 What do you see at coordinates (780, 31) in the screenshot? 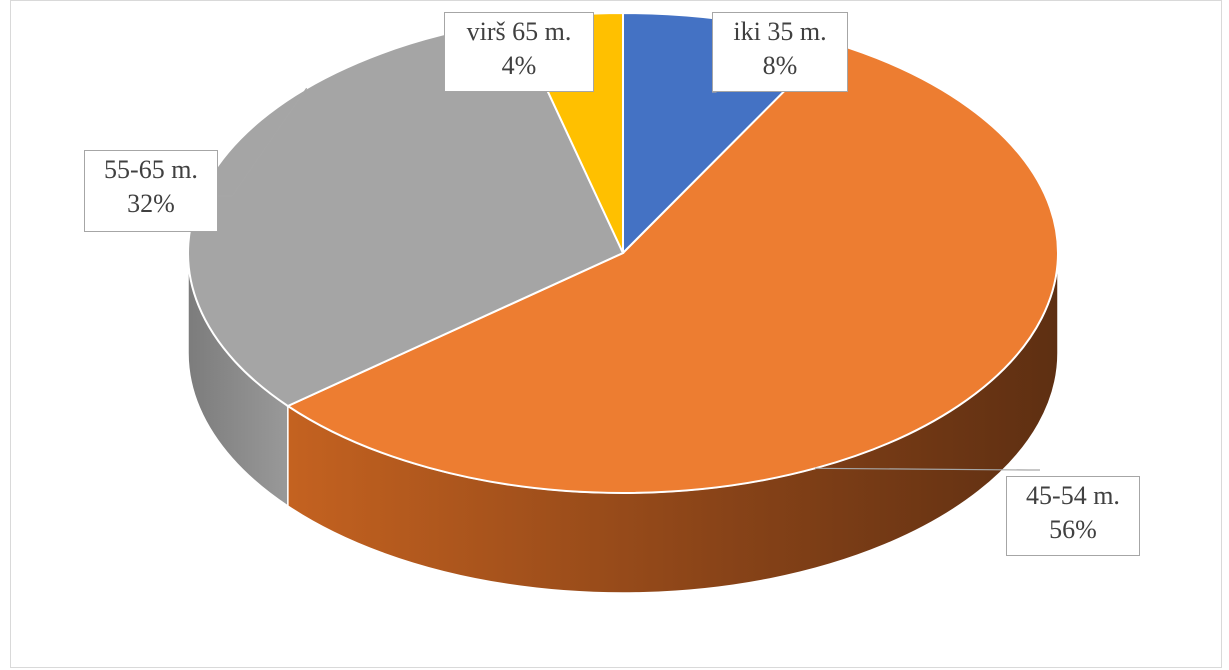
I see `label-category: iki 35 m.` at bounding box center [780, 31].